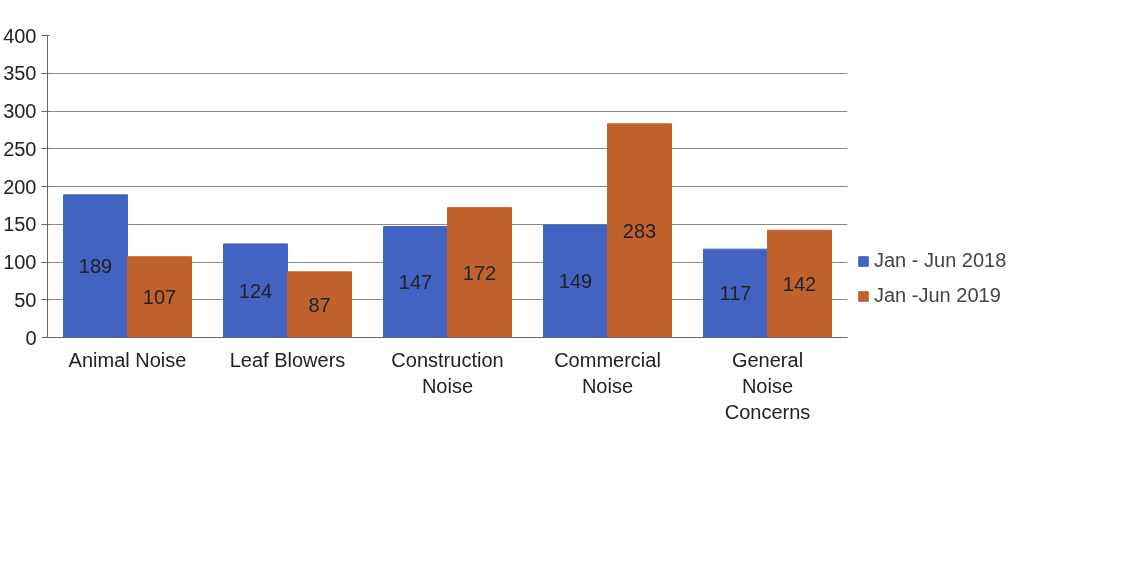 The height and width of the screenshot is (584, 1144). I want to click on data-label: 189, so click(95, 266).